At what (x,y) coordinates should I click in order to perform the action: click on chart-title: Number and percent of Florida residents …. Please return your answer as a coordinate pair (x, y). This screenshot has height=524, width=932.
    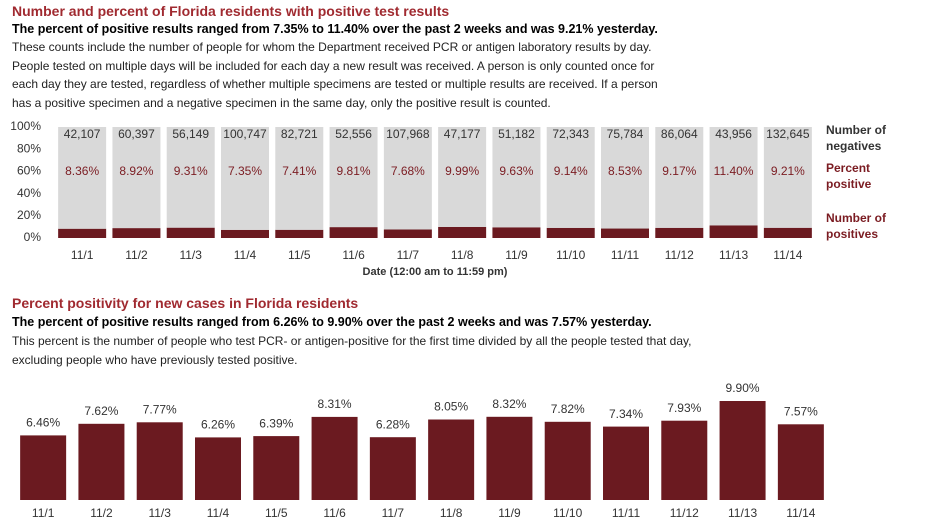
    Looking at the image, I should click on (231, 11).